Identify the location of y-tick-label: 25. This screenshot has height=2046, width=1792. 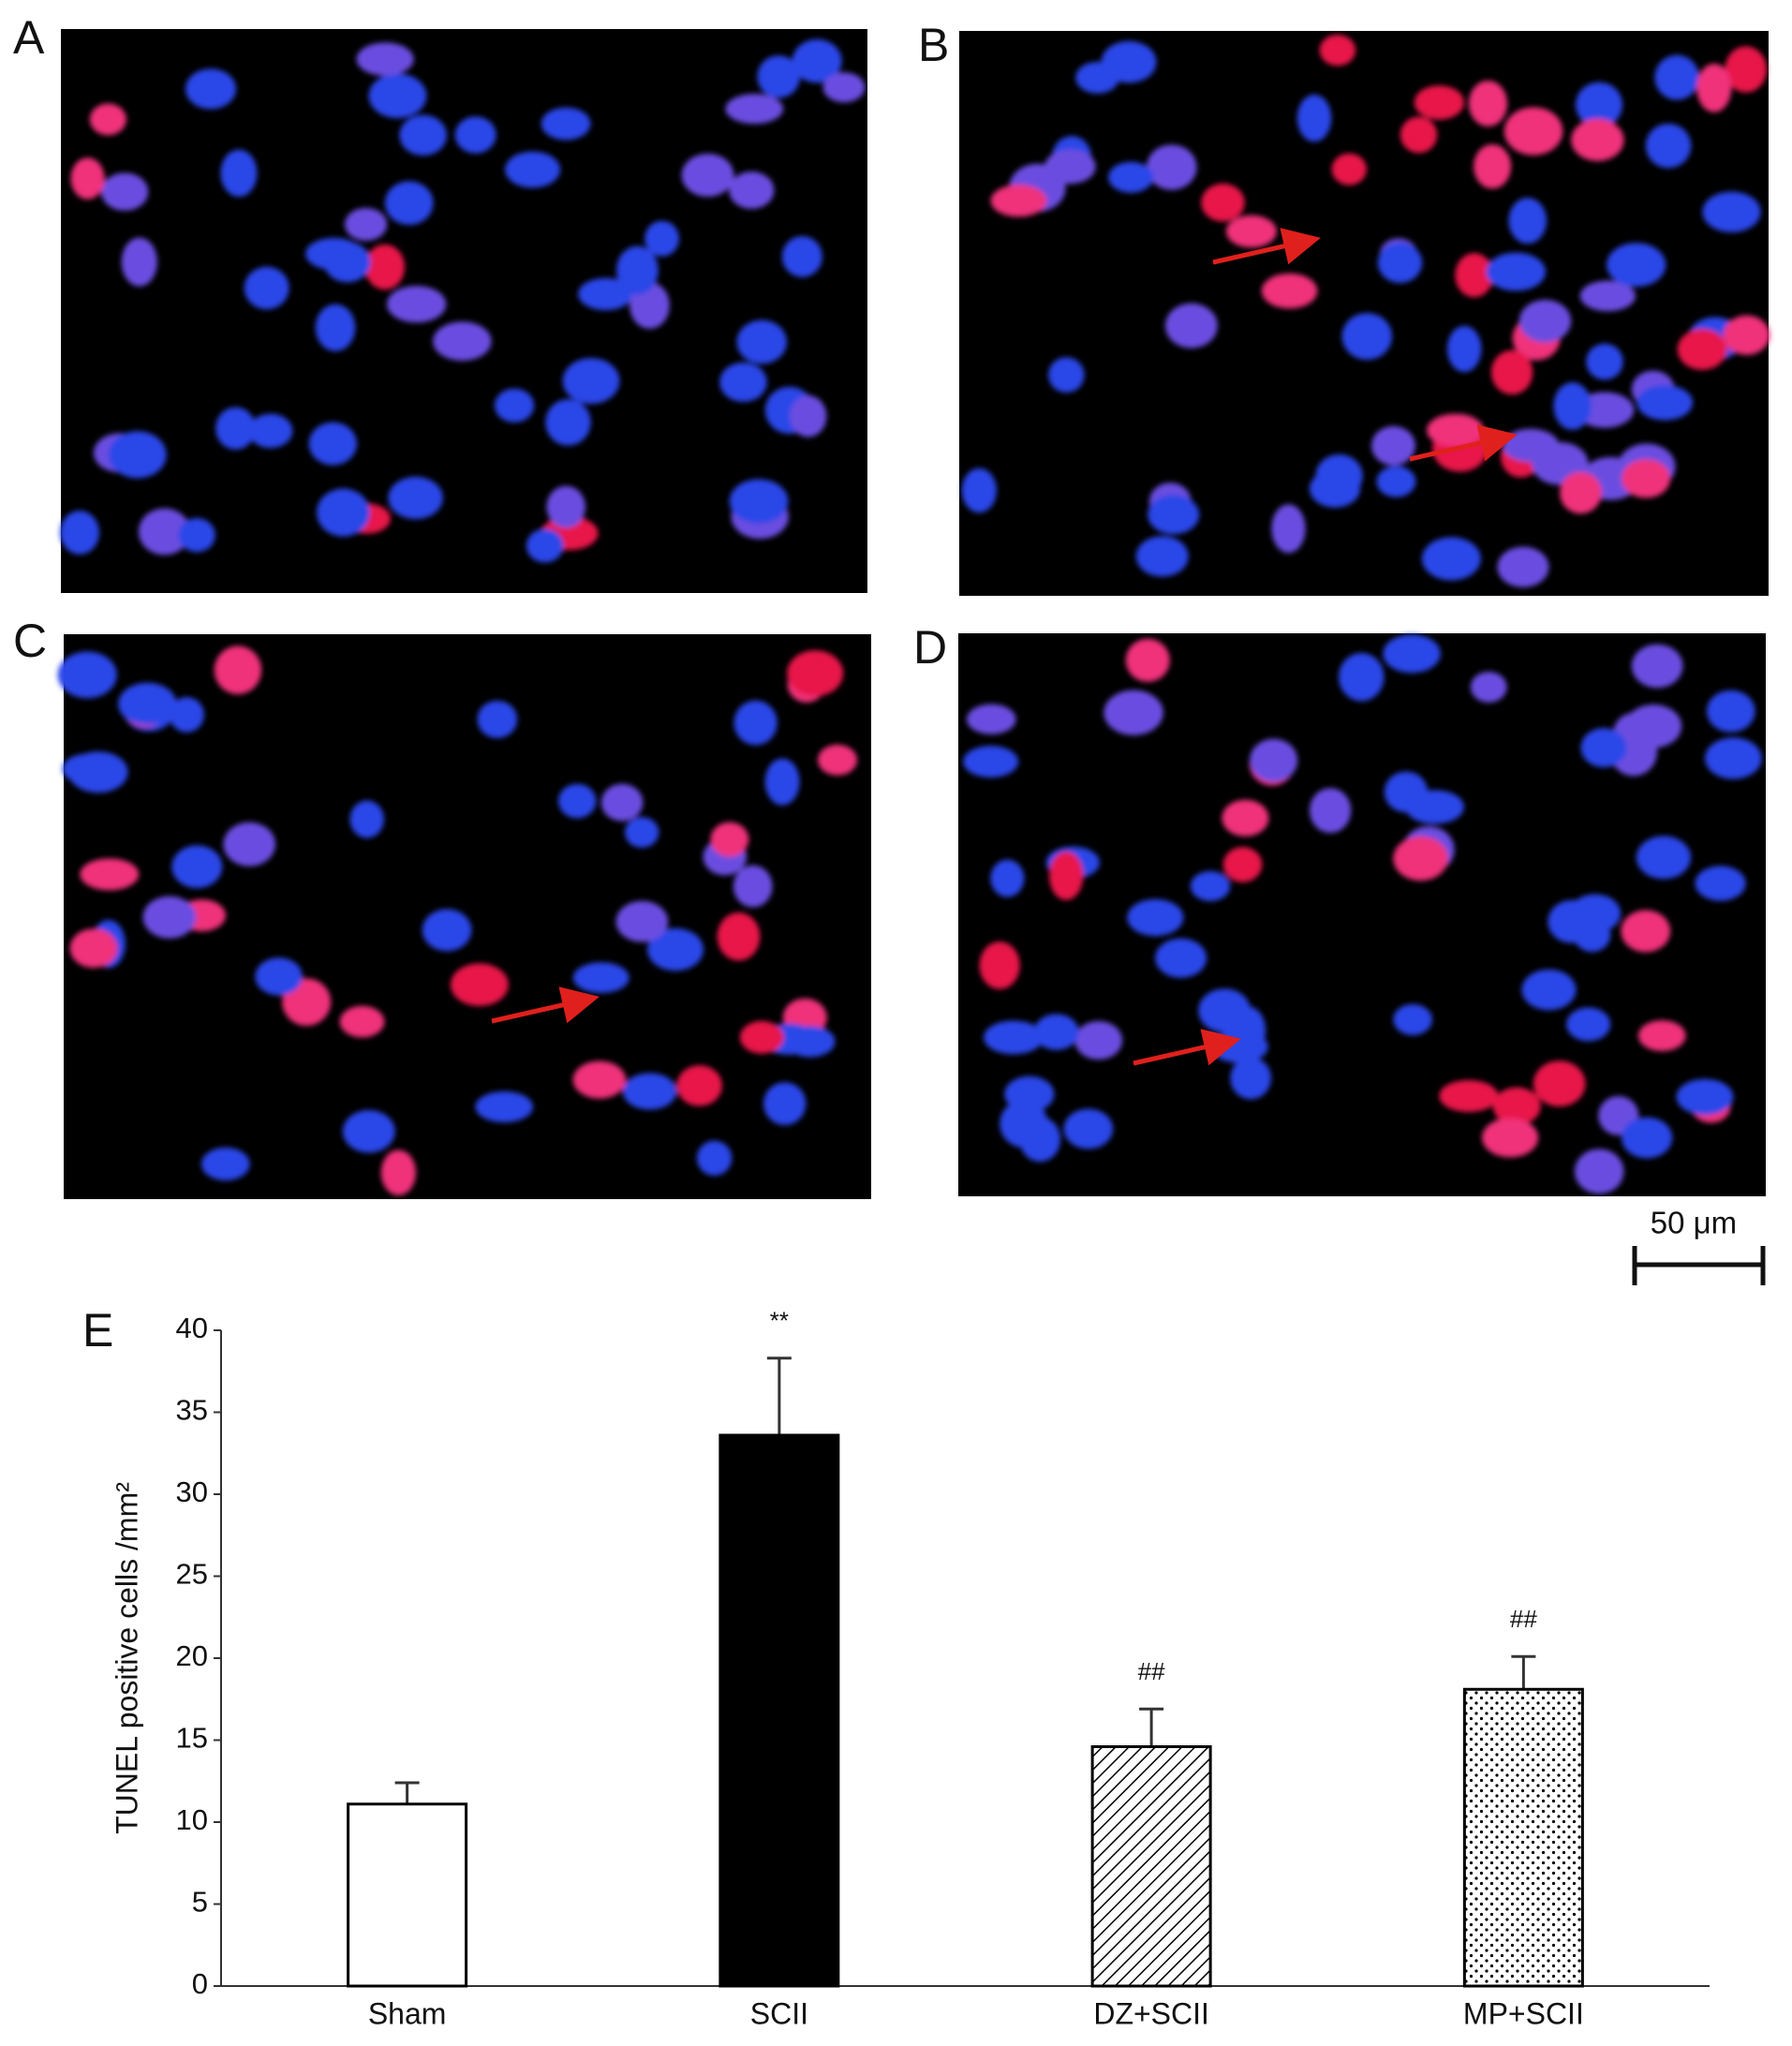
(192, 1574).